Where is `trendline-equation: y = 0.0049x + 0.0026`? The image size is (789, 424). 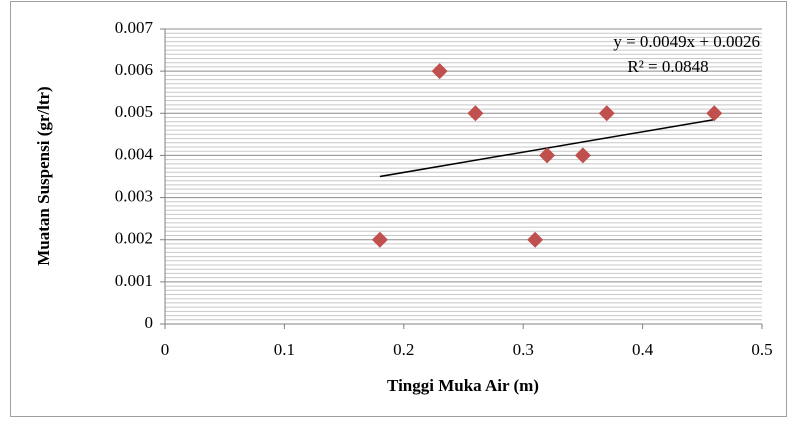 trendline-equation: y = 0.0049x + 0.0026 is located at coordinates (686, 41).